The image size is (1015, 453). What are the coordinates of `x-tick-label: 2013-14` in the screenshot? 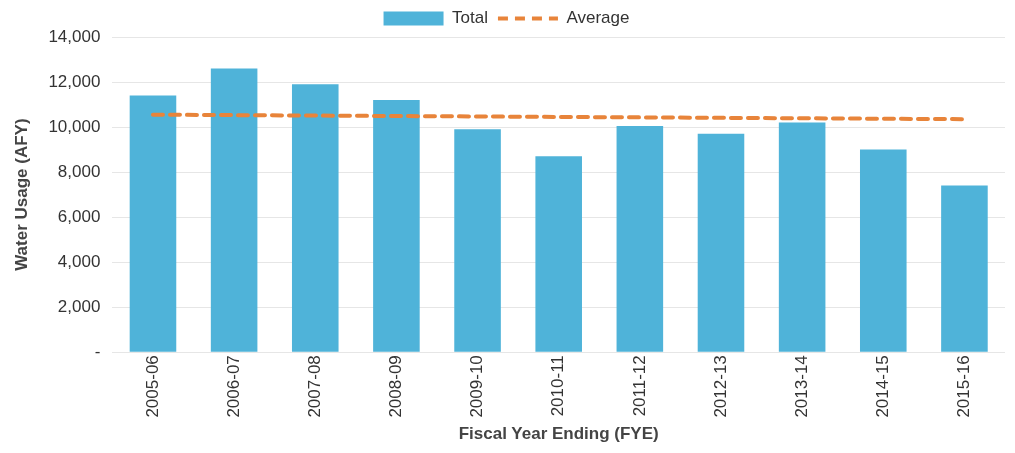 It's located at (801, 386).